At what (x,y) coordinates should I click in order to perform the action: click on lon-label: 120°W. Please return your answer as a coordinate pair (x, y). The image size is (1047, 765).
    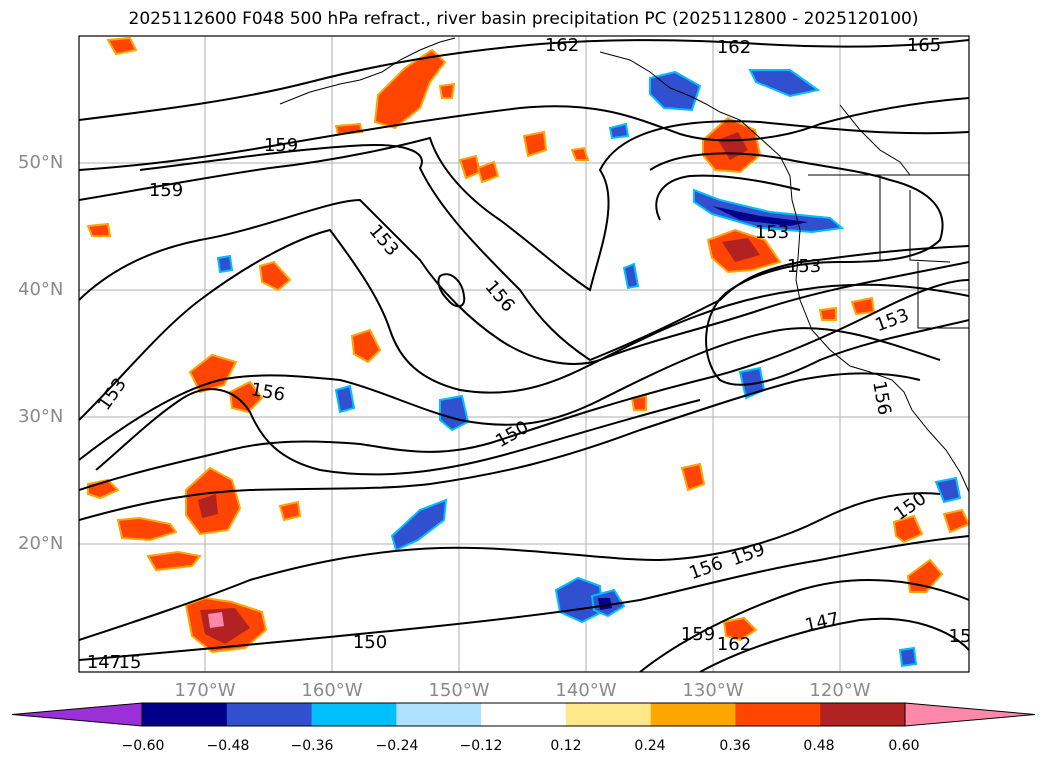
    Looking at the image, I should click on (840, 690).